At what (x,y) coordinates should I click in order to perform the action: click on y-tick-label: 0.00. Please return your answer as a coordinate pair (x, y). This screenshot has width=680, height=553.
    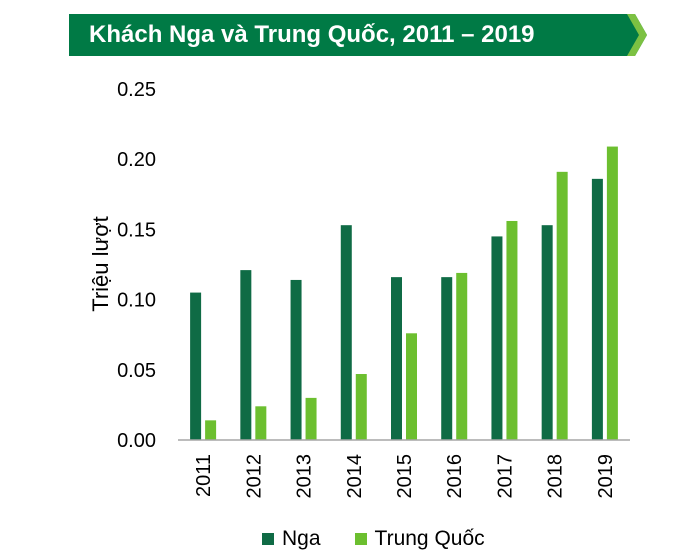
    Looking at the image, I should click on (136, 441).